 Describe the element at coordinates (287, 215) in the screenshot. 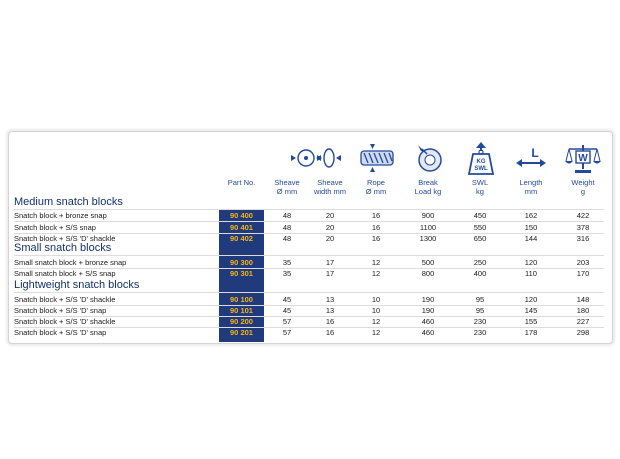

I see `sheave-diameter-value: 48` at that location.